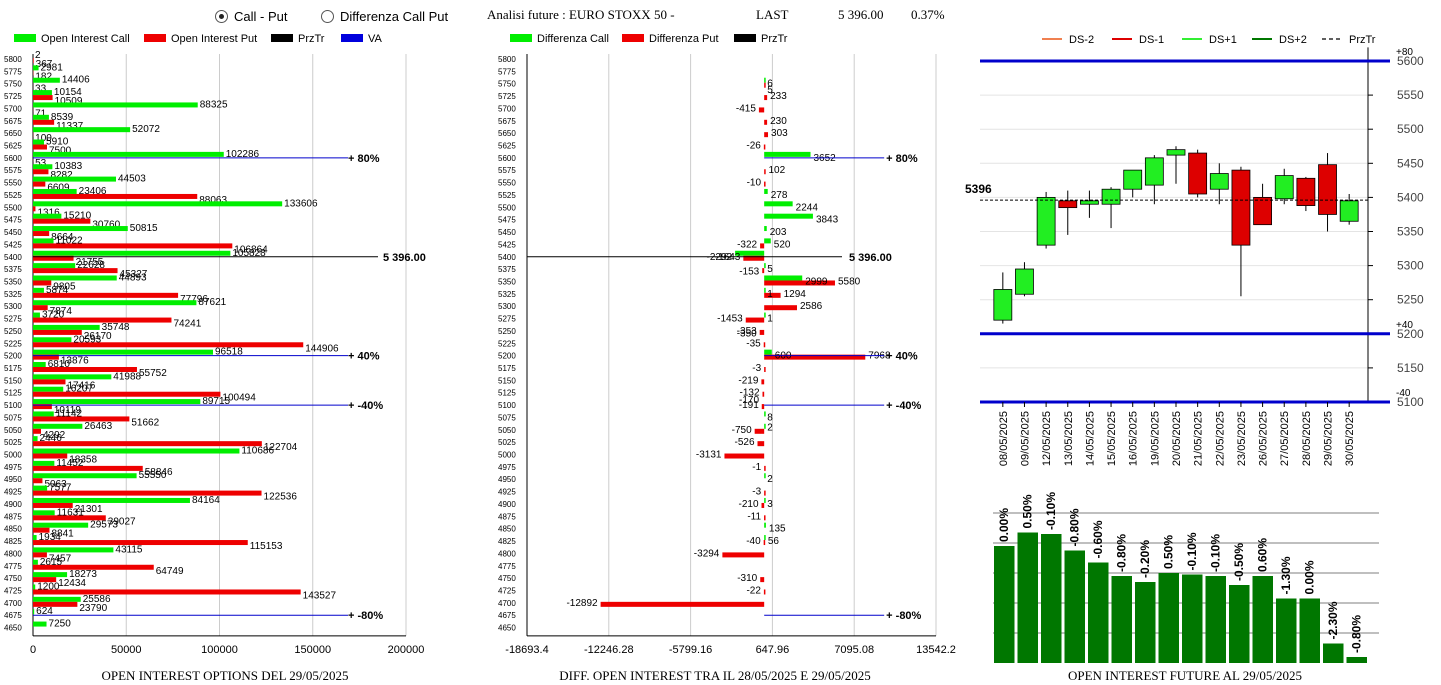  Describe the element at coordinates (507, 430) in the screenshot. I see `mid-strike-label: 5050` at that location.